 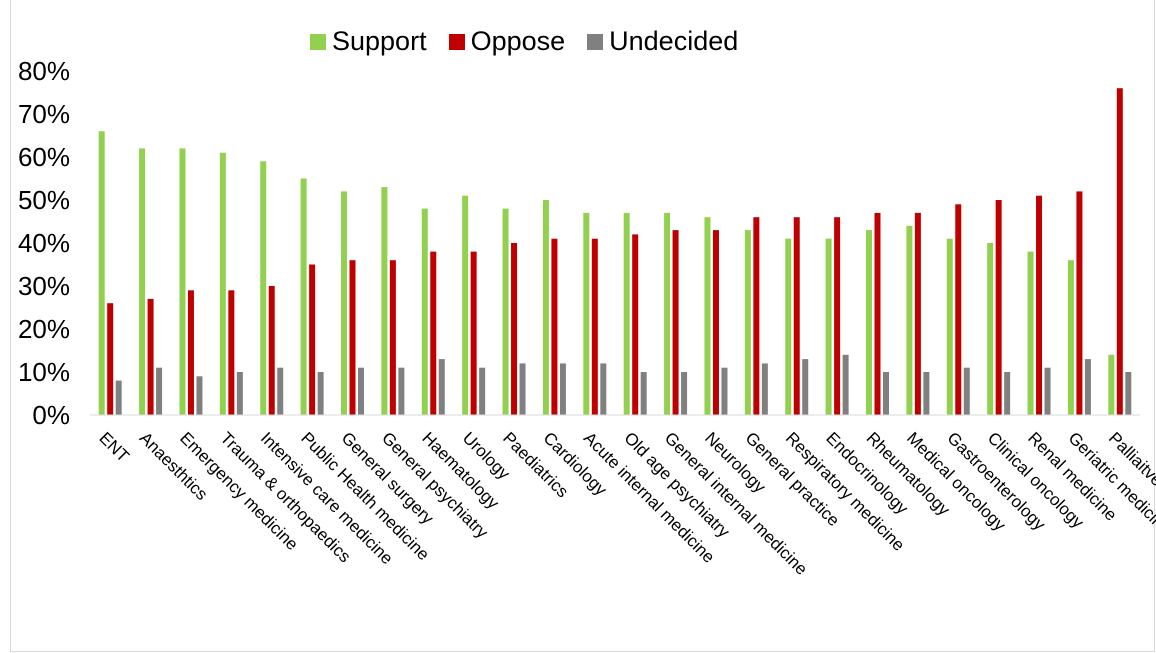 What do you see at coordinates (44, 200) in the screenshot?
I see `y-tick-label: 50%` at bounding box center [44, 200].